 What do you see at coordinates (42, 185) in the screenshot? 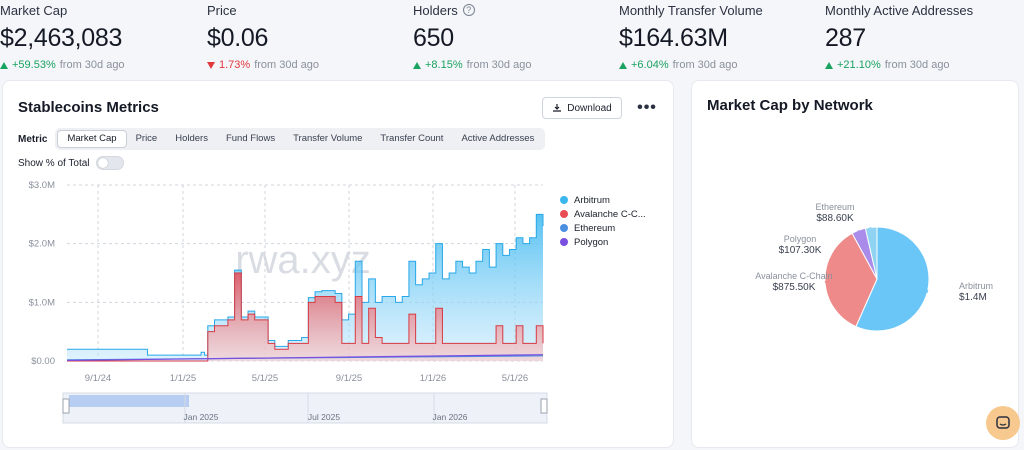
I see `y-tick-label: $3.0M` at bounding box center [42, 185].